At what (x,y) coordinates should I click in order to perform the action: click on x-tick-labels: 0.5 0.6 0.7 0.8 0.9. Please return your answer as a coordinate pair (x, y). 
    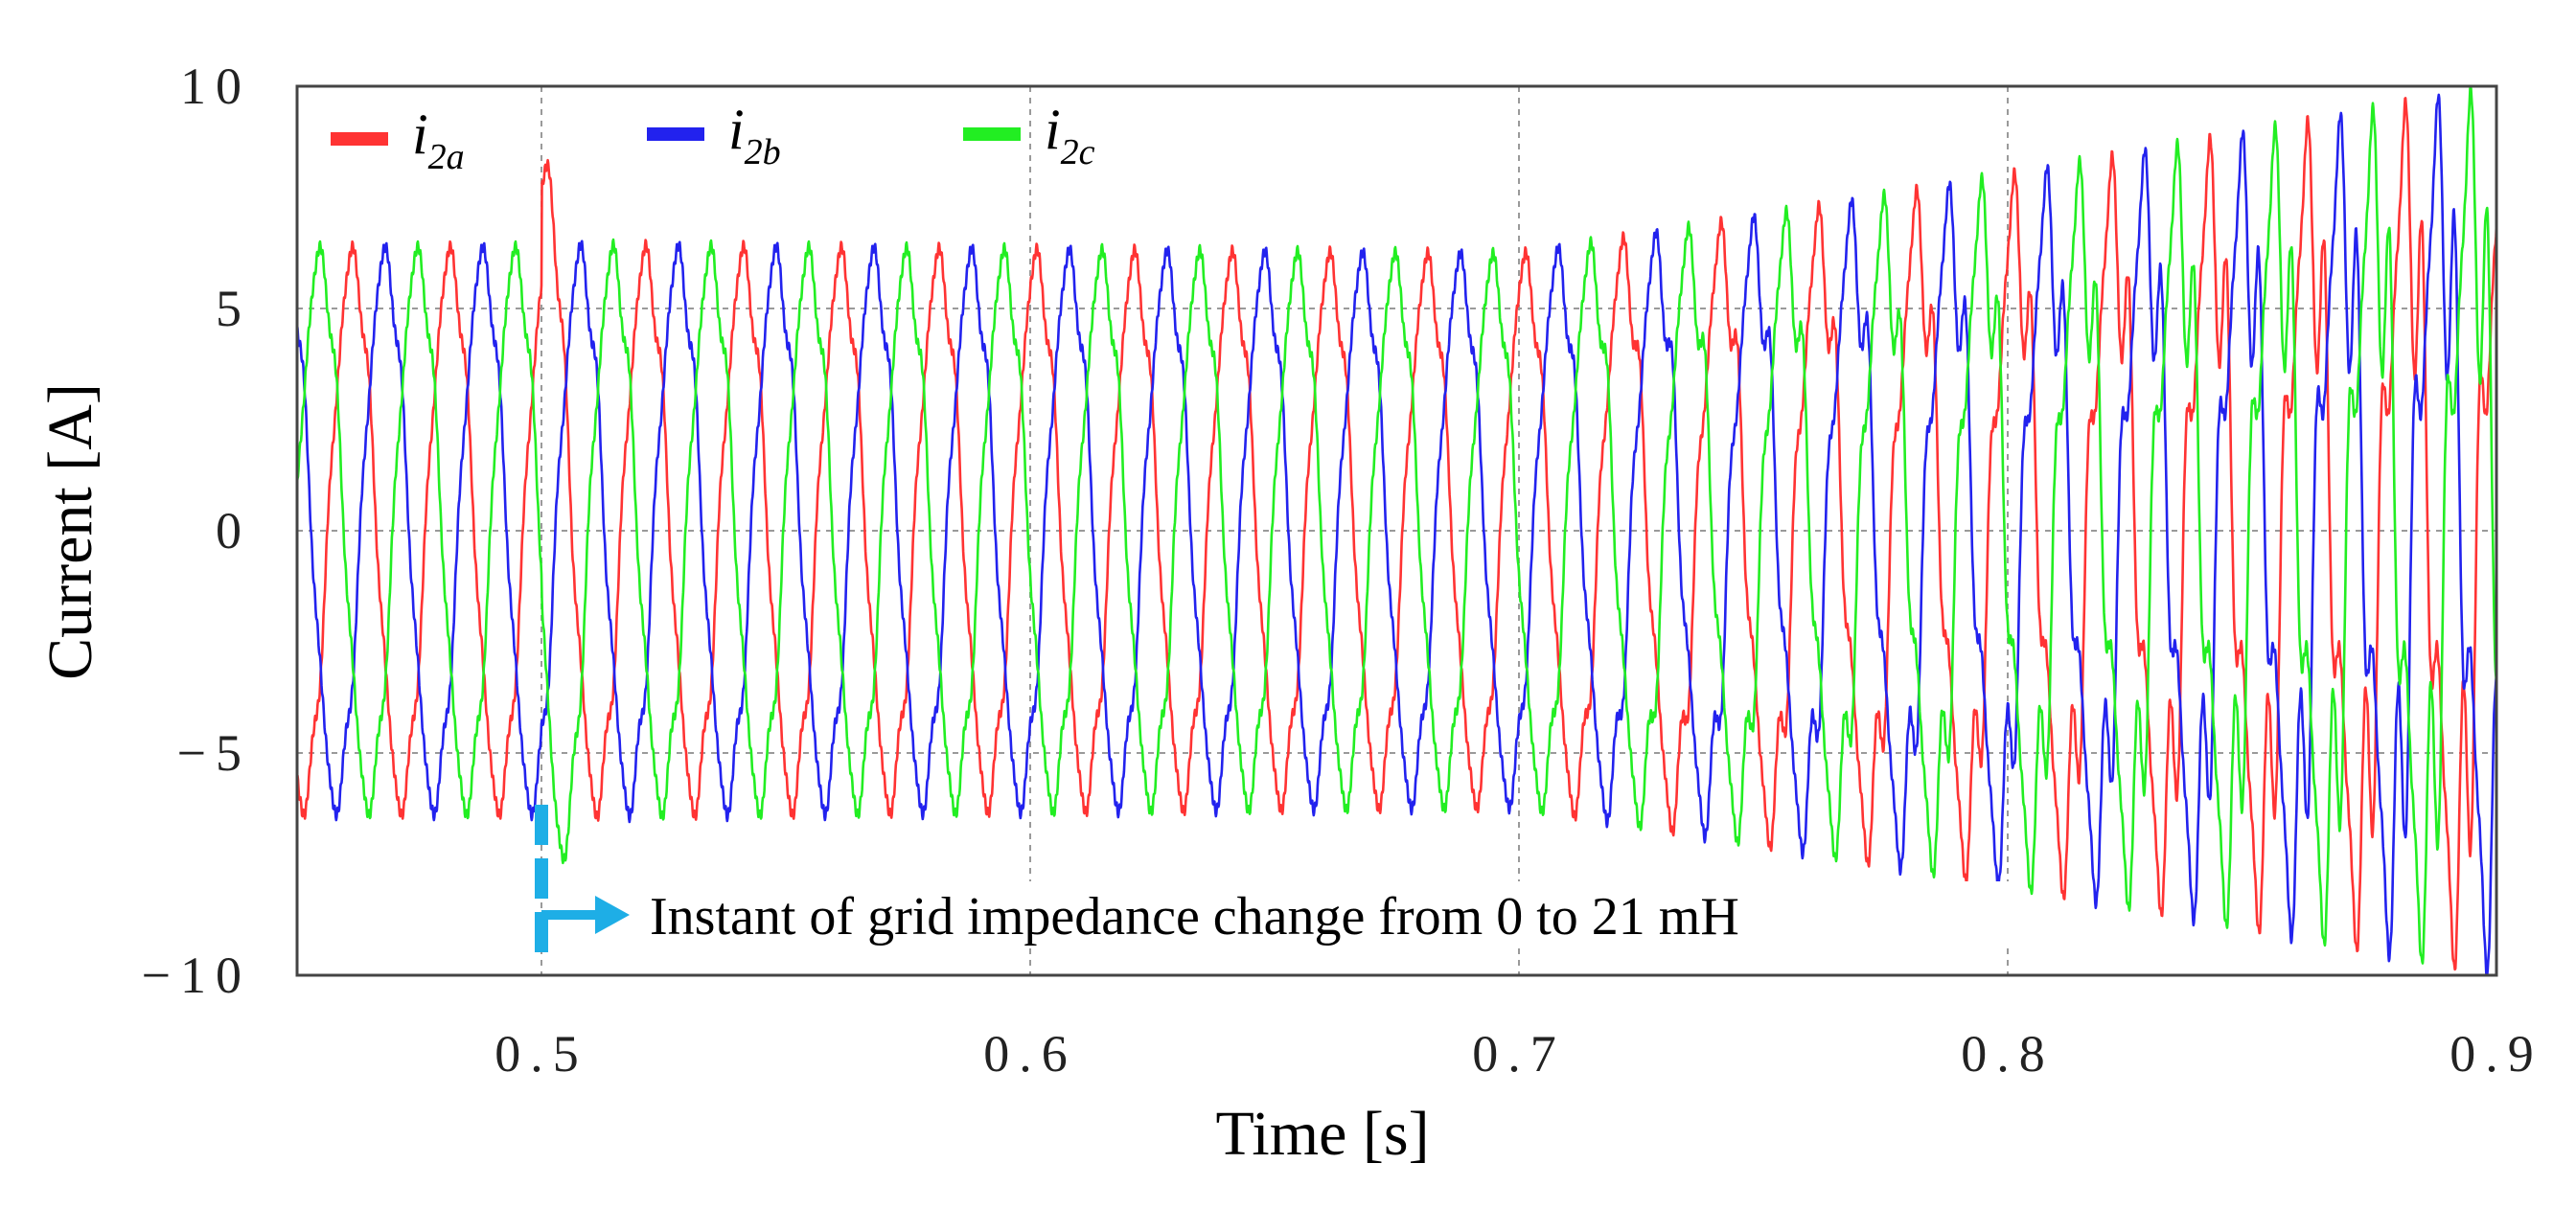
    Looking at the image, I should click on (1518, 1054).